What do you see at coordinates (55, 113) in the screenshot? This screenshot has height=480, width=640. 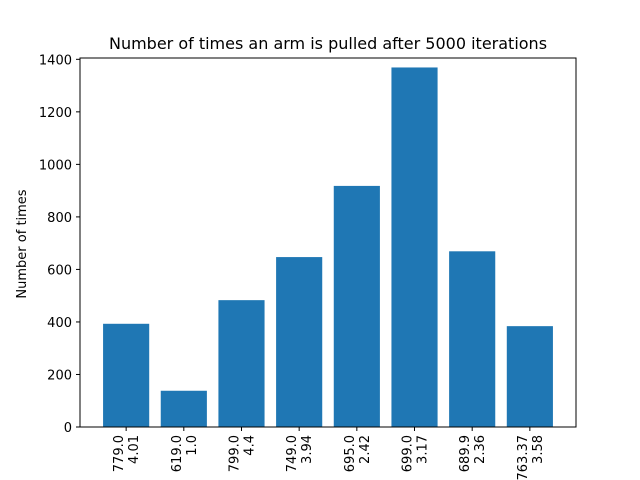 I see `y-tick-label-6: 1200` at bounding box center [55, 113].